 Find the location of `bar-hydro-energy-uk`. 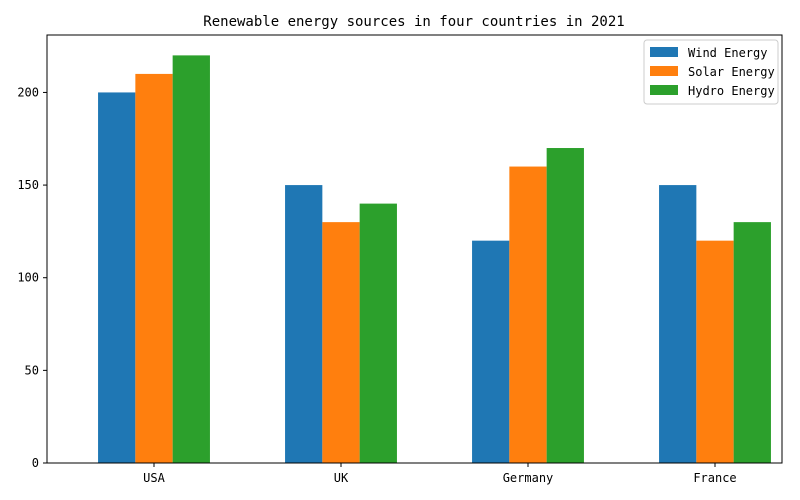

bar-hydro-energy-uk is located at coordinates (378, 333).